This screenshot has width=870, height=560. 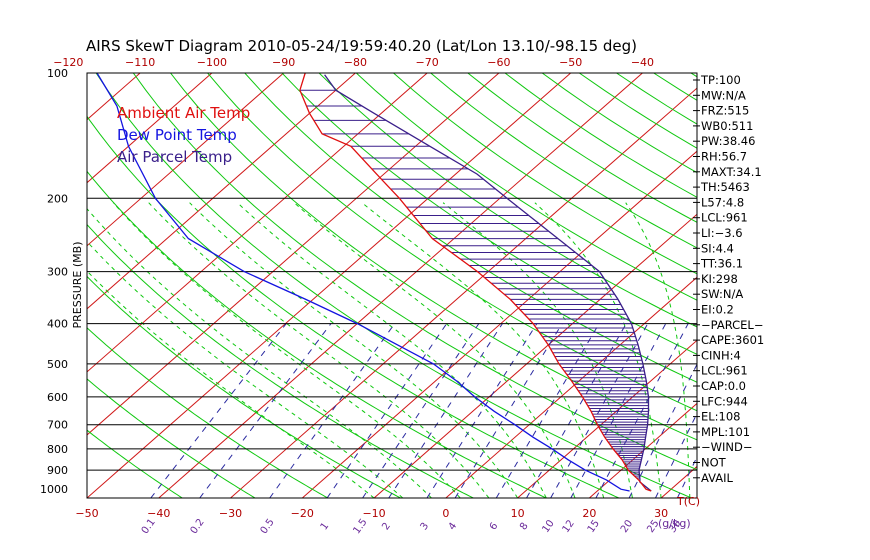 What do you see at coordinates (57, 449) in the screenshot?
I see `pressure-tick-label: 800` at bounding box center [57, 449].